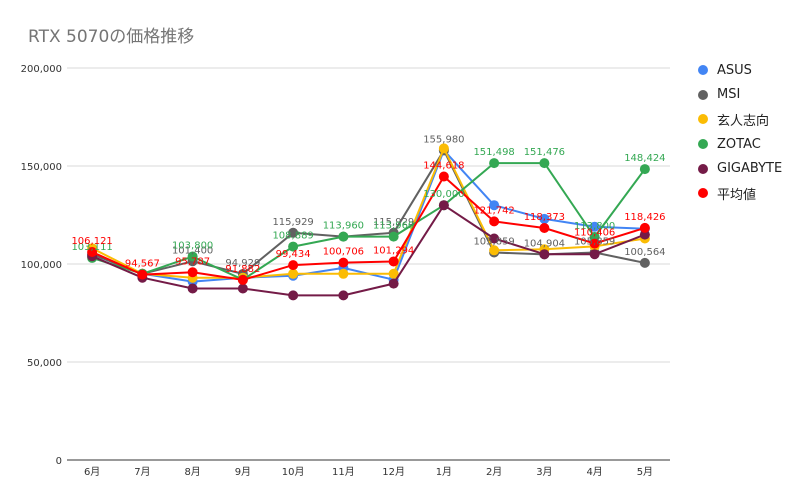 This screenshot has width=812, height=502. What do you see at coordinates (750, 169) in the screenshot?
I see `legend-label: GIGABYTE` at bounding box center [750, 169].